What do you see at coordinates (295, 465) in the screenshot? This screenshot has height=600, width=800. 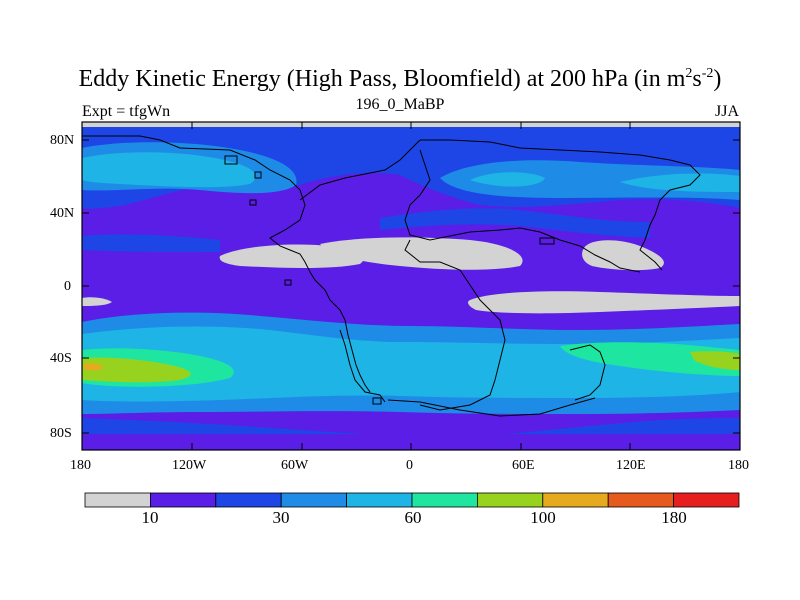 I see `lon-label-60w: 60W` at bounding box center [295, 465].